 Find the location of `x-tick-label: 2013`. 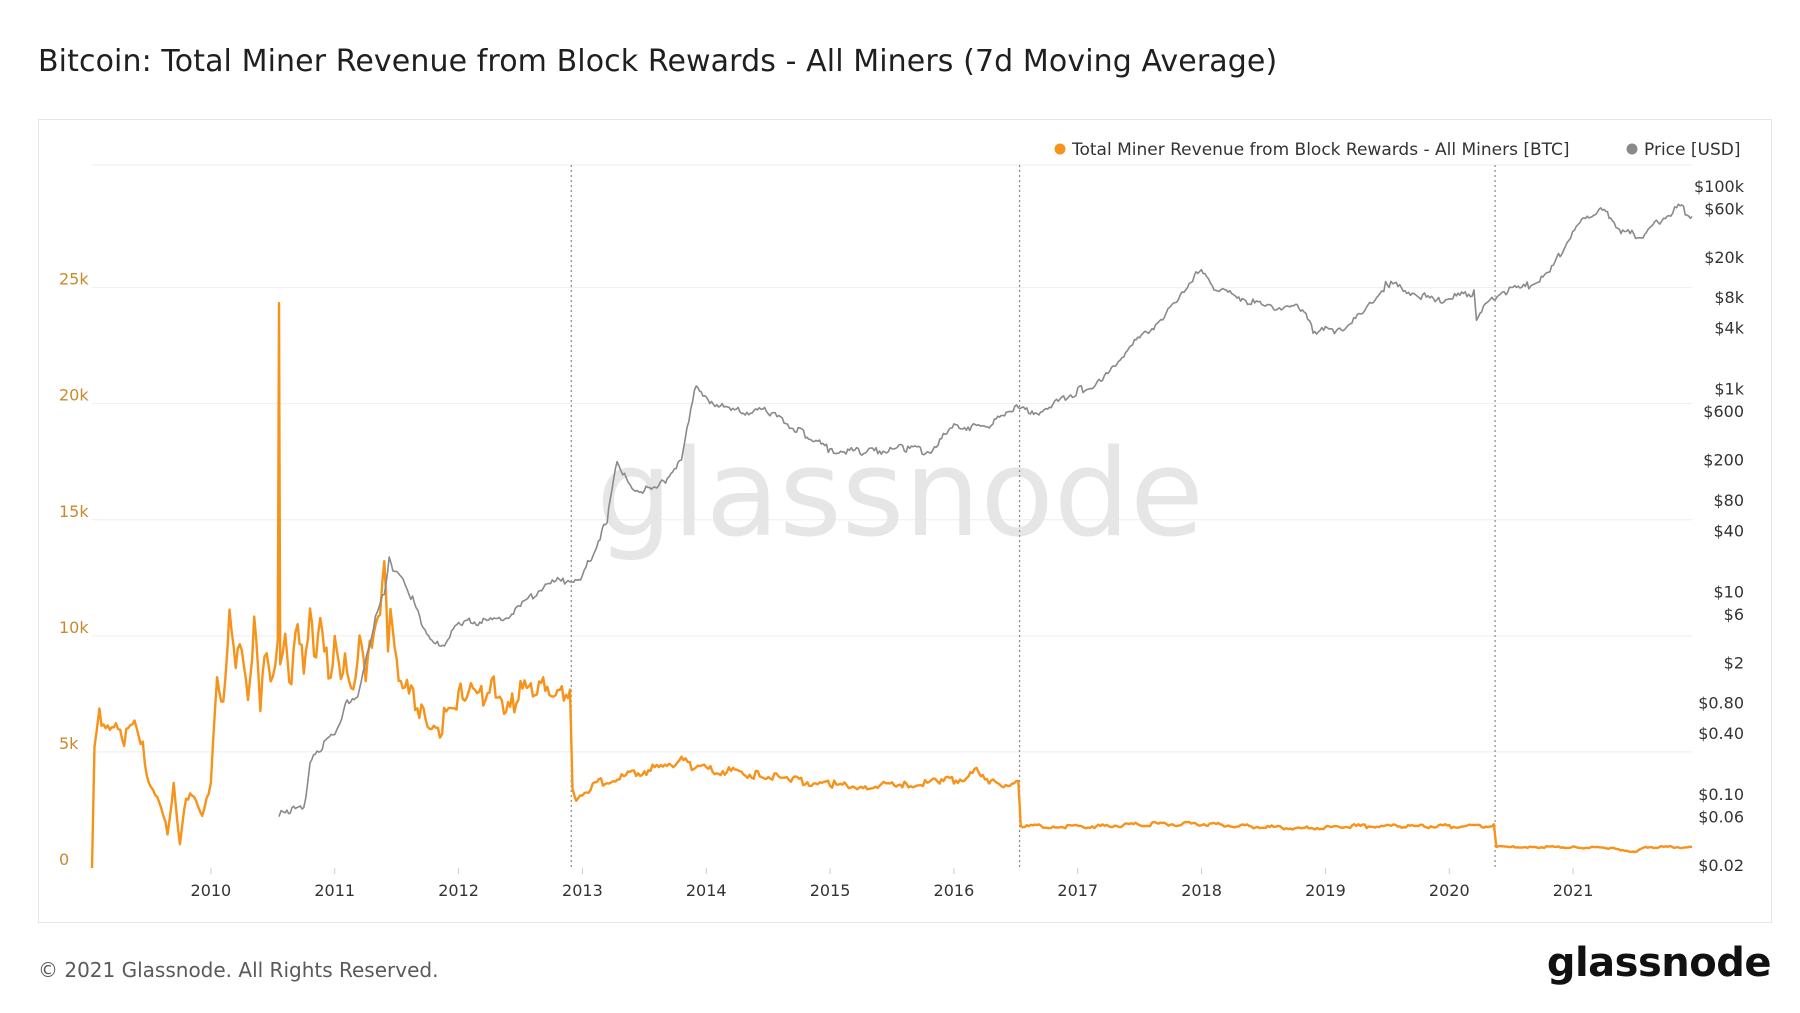

x-tick-label: 2013 is located at coordinates (582, 890).